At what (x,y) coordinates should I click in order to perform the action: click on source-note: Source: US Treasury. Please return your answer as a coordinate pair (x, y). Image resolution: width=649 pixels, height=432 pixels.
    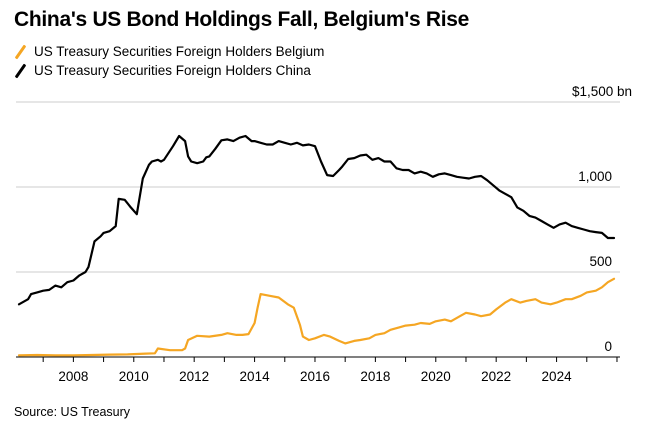
    Looking at the image, I should click on (72, 412).